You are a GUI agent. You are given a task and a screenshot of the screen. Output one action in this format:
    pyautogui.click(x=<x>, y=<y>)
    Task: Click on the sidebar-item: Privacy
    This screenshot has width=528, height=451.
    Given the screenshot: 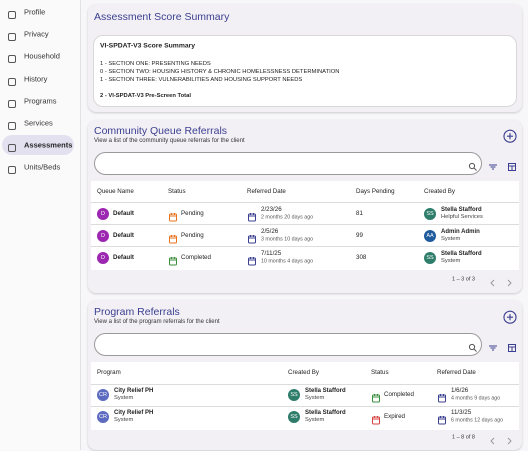 What is the action you would take?
    pyautogui.click(x=36, y=34)
    